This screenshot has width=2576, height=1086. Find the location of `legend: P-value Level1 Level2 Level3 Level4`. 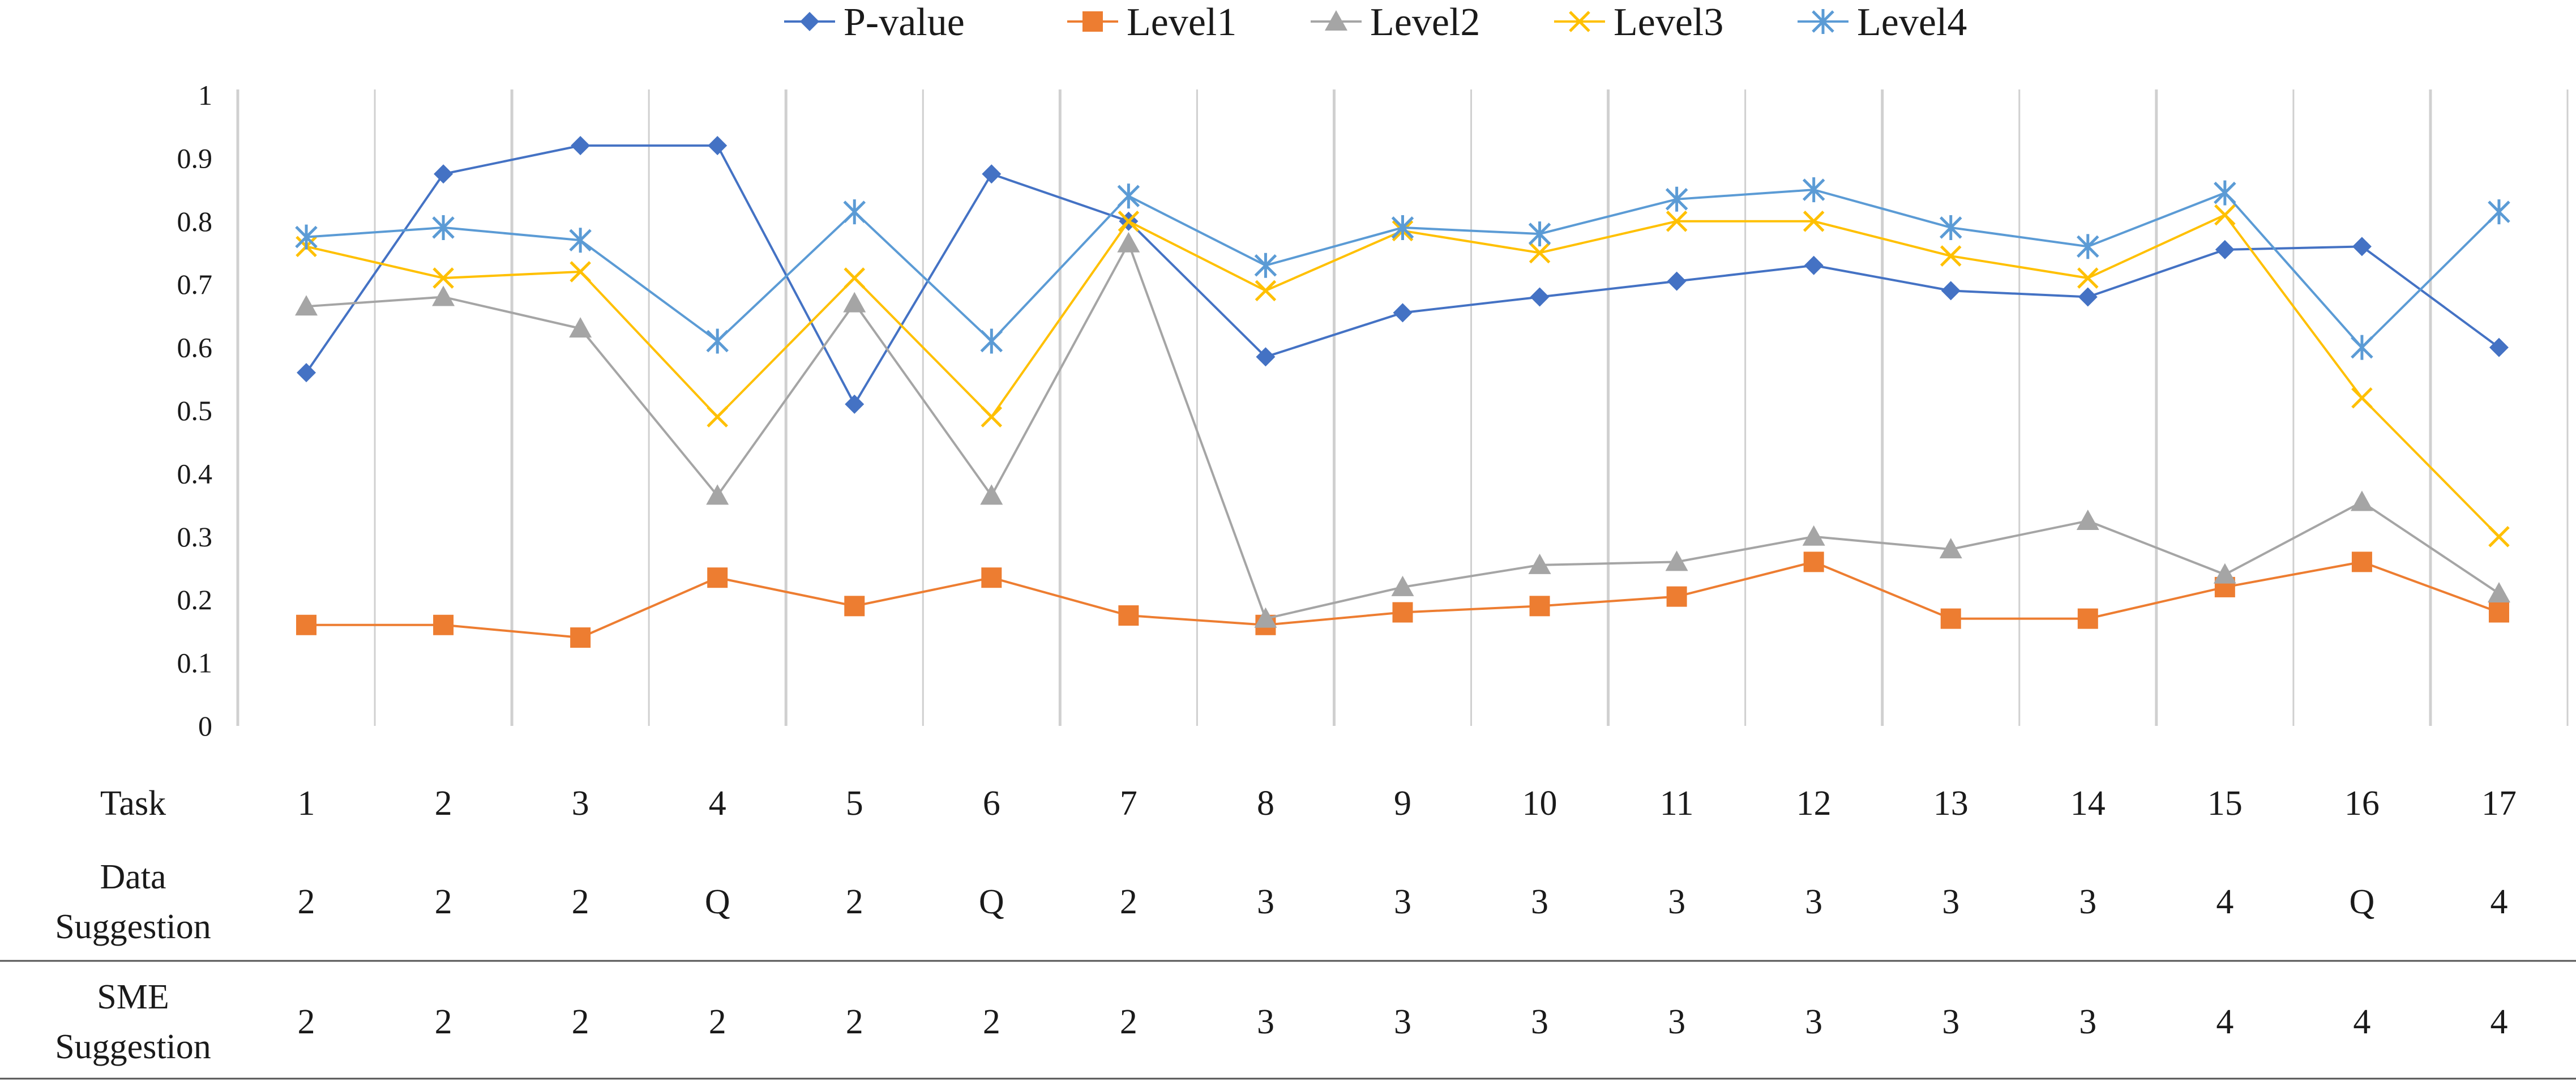

legend: P-value Level1 Level2 Level3 Level4 is located at coordinates (1375, 22).